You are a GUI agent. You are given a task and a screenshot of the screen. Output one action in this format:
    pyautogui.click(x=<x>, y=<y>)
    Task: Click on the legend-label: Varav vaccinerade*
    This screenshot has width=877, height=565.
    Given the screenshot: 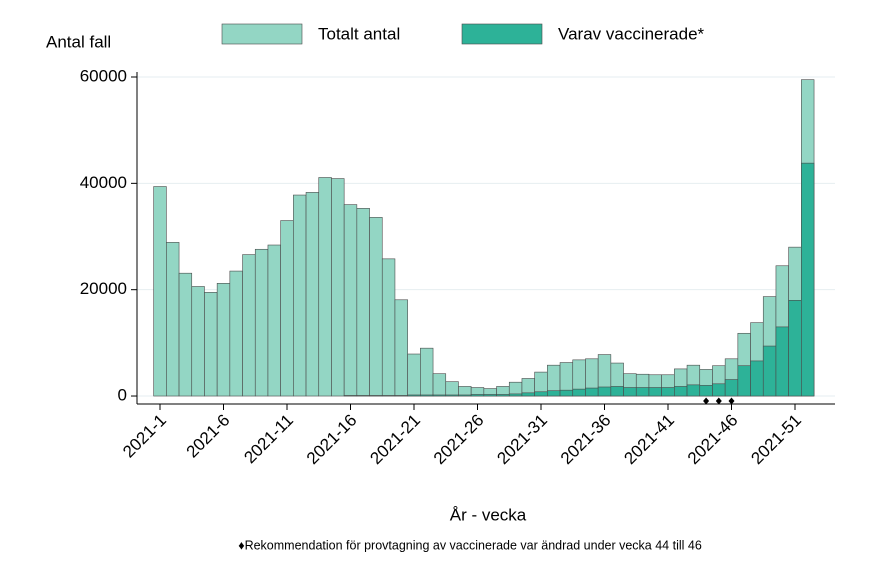 What is the action you would take?
    pyautogui.click(x=631, y=33)
    